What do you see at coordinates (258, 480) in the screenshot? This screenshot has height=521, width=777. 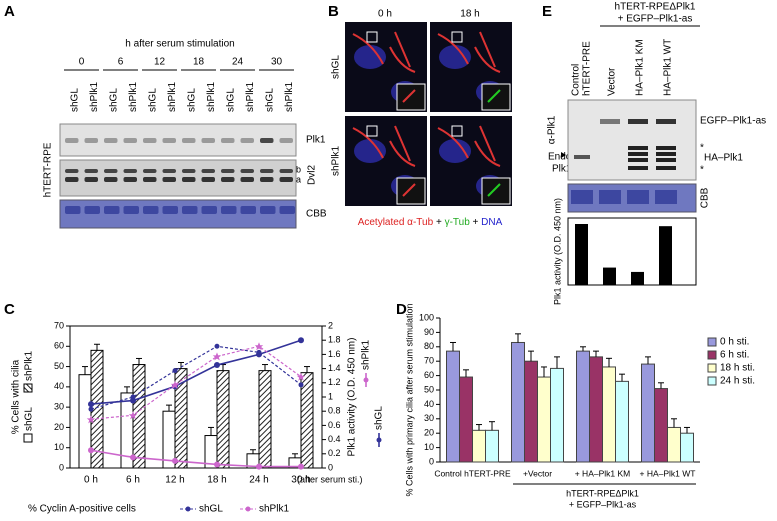 I see `x-tick-label: 24 h` at bounding box center [258, 480].